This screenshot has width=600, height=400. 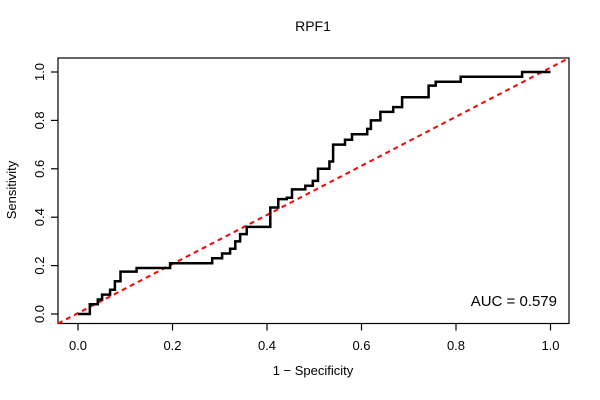 I want to click on auc-annotation: AUC = 0.579, so click(x=514, y=301).